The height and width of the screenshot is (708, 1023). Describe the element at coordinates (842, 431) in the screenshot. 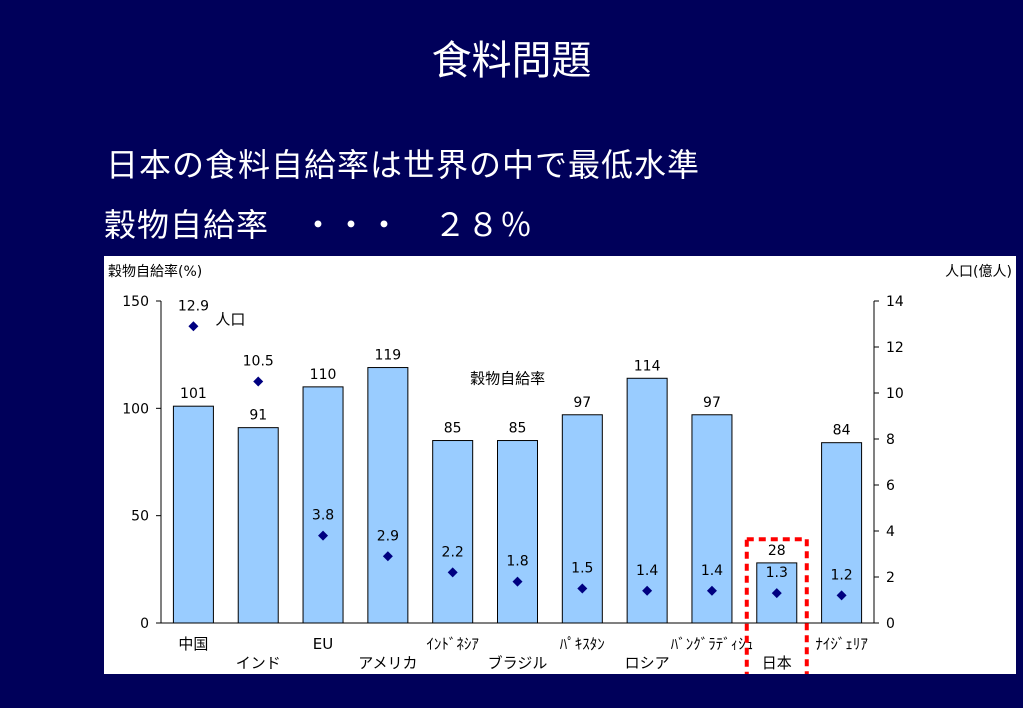

I see `bar-value-label: 84` at that location.